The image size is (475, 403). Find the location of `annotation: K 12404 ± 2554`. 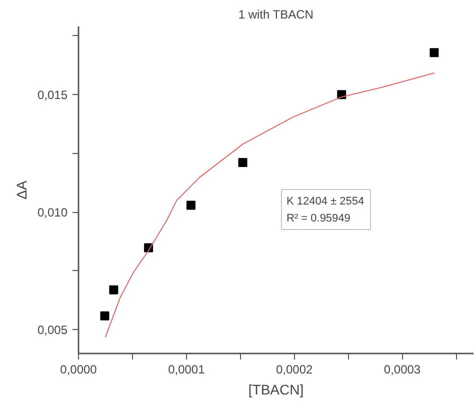

annotation: K 12404 ± 2554 is located at coordinates (325, 202).